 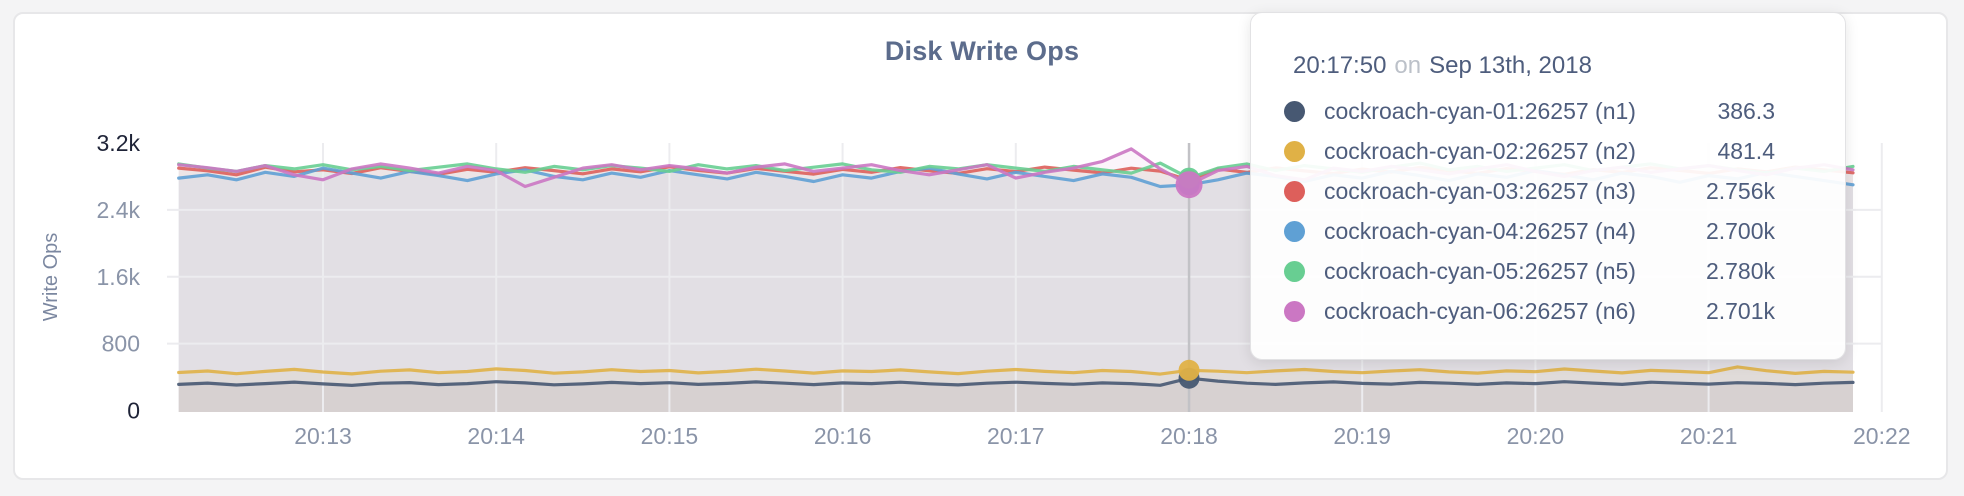 What do you see at coordinates (1189, 185) in the screenshot?
I see `hover-dot-n6` at bounding box center [1189, 185].